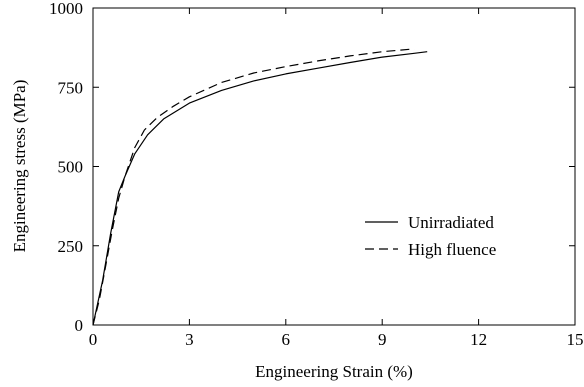 The image size is (584, 387). What do you see at coordinates (430, 236) in the screenshot?
I see `legend: Unirradiated High fluence` at bounding box center [430, 236].